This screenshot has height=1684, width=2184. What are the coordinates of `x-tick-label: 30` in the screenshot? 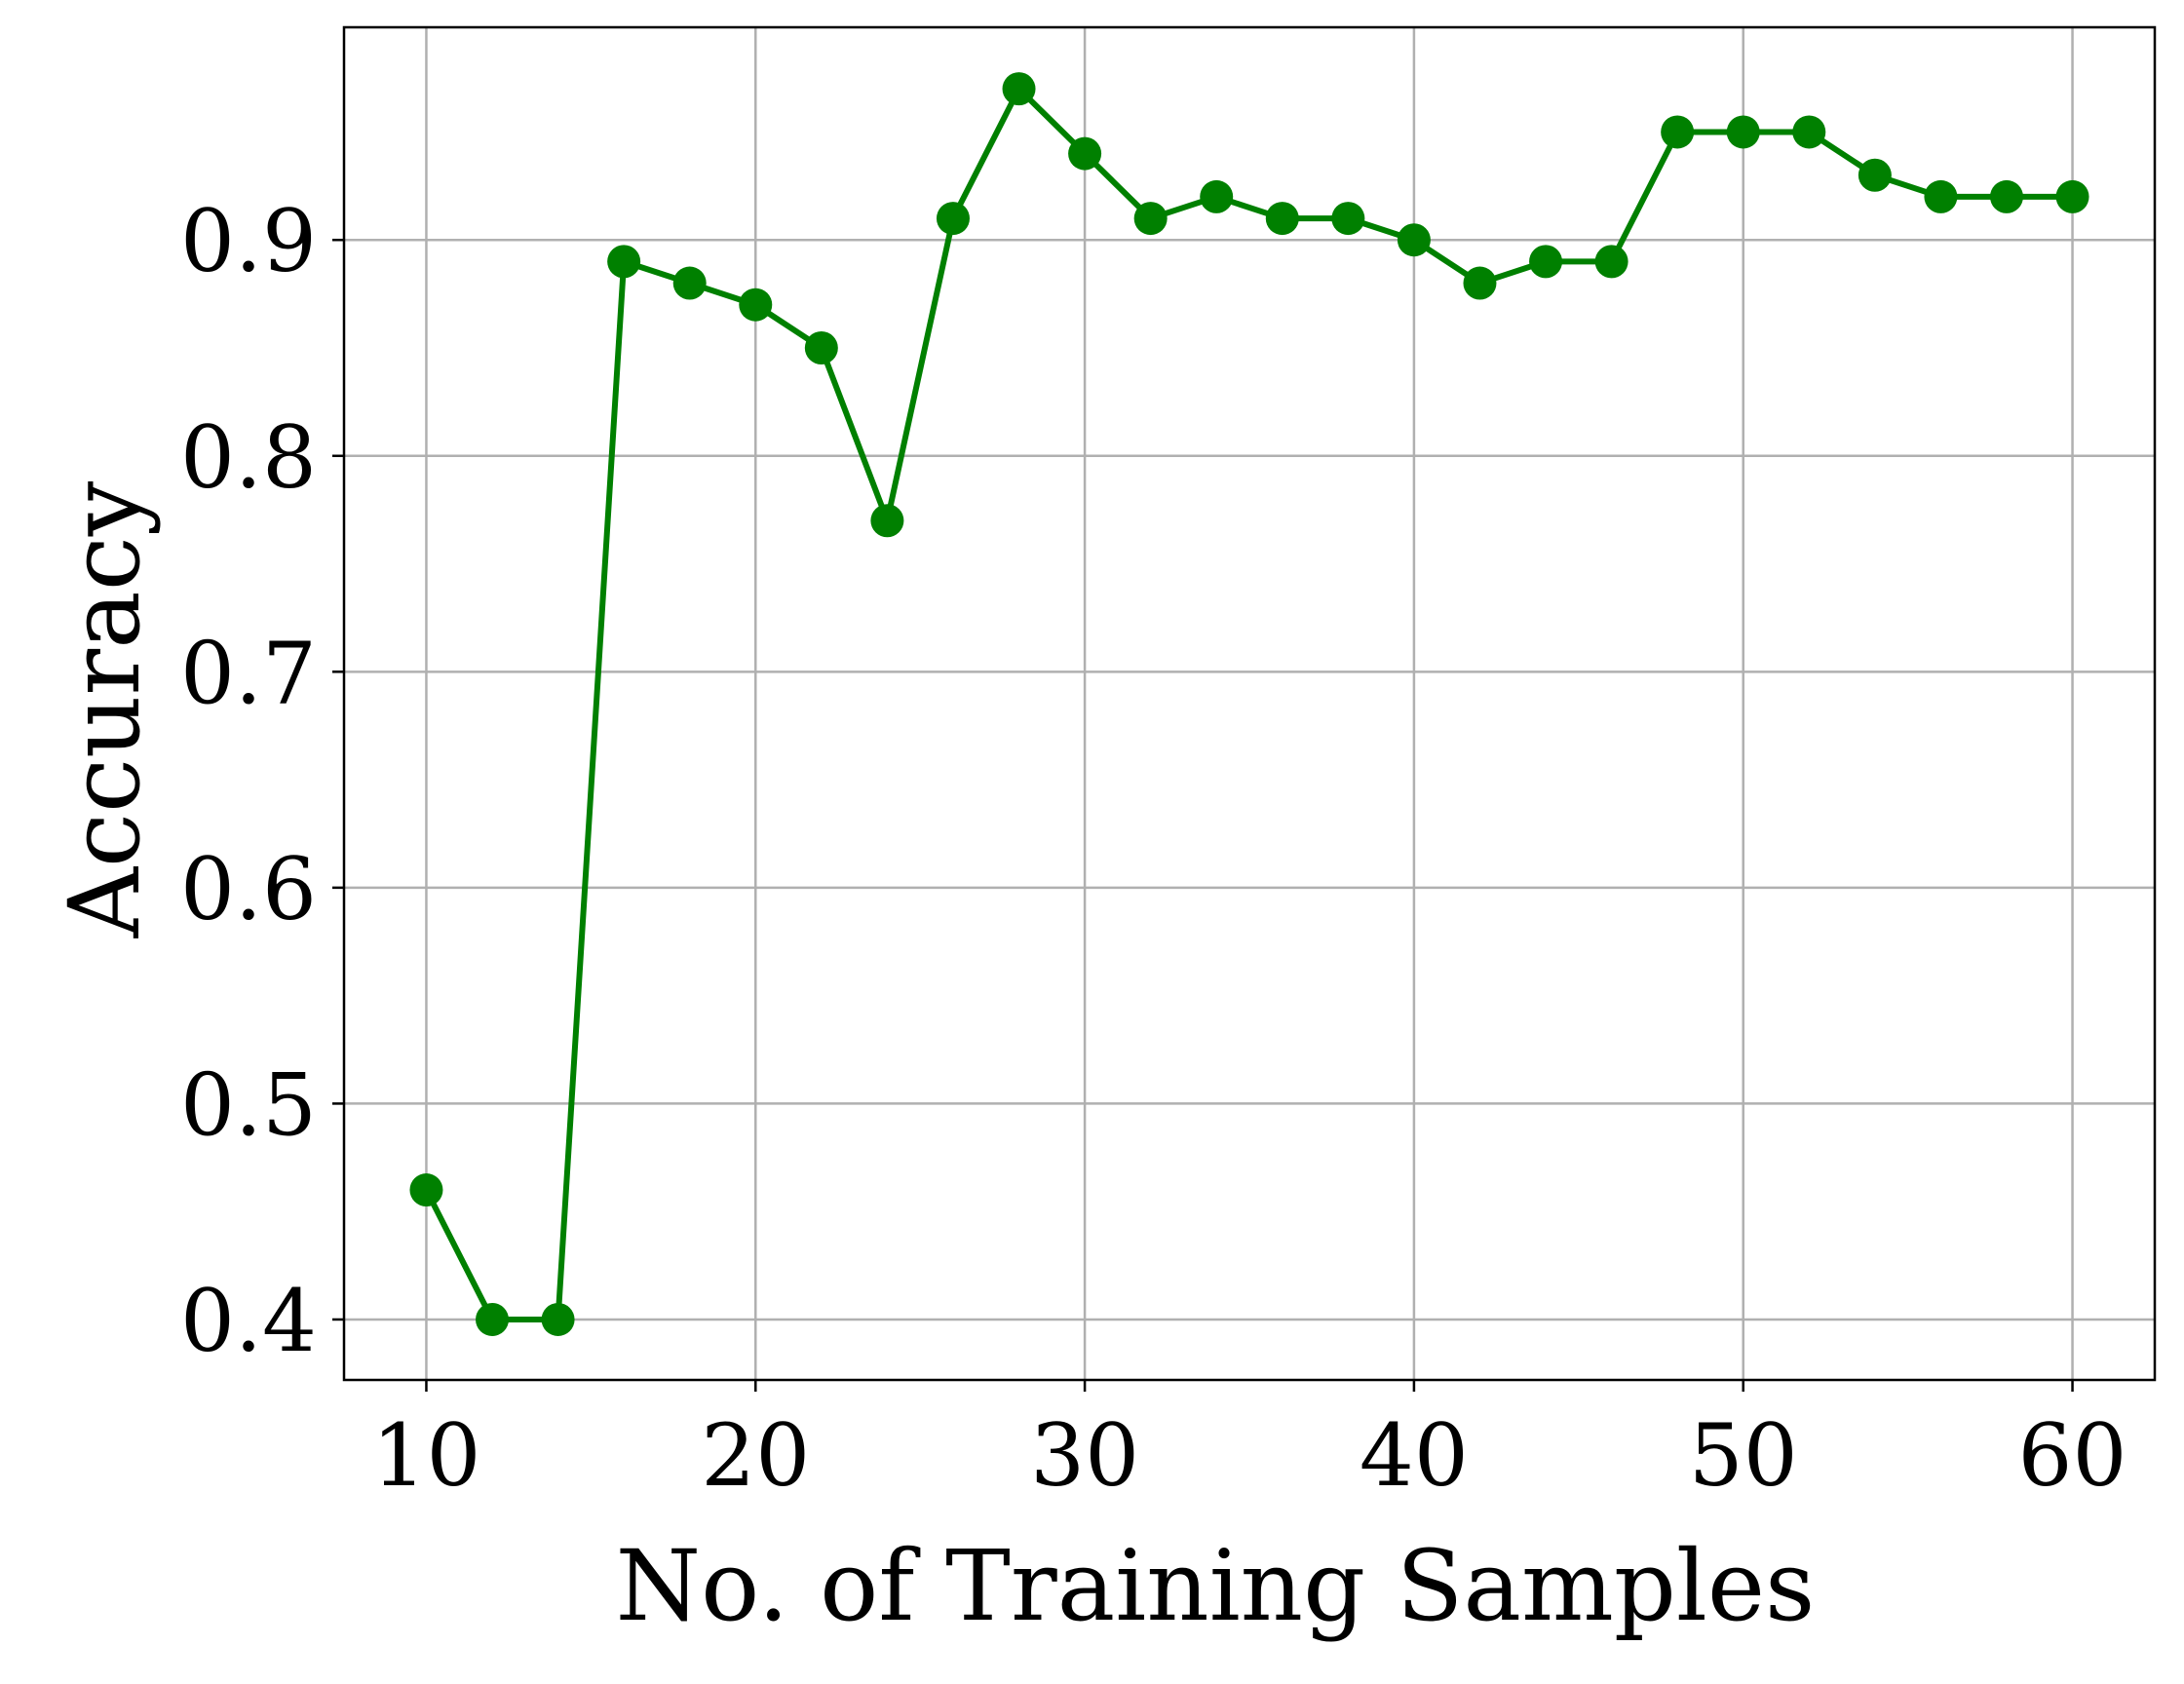 It's located at (1084, 1456).